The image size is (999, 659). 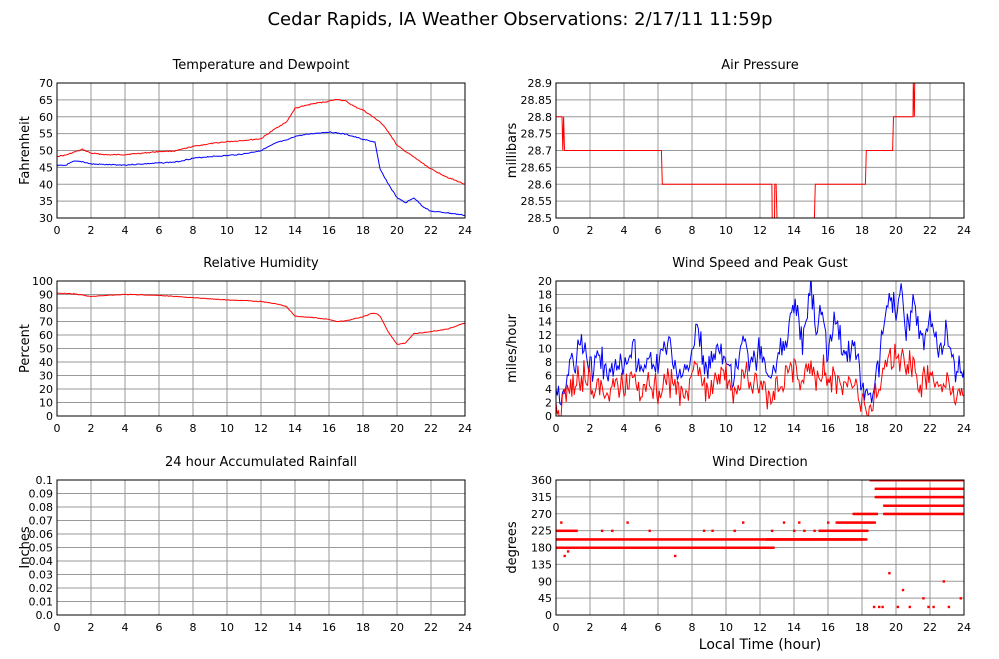 I want to click on y-tick-label: 55, so click(x=46, y=134).